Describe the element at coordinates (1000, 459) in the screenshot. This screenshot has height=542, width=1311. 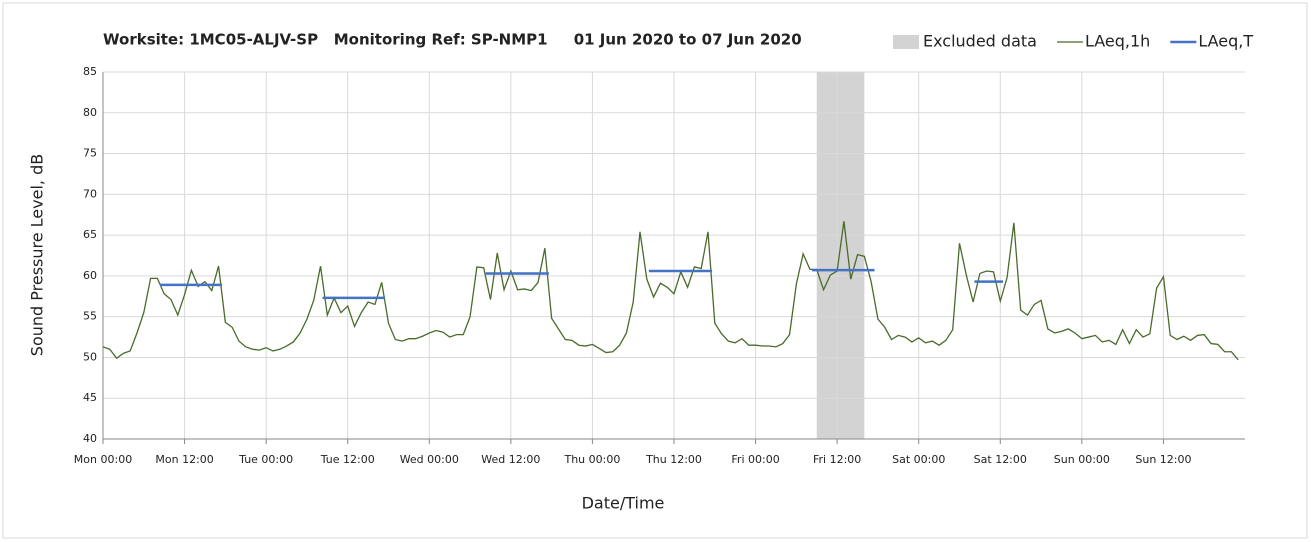
I see `x-tick-label: Sat 12:00` at that location.